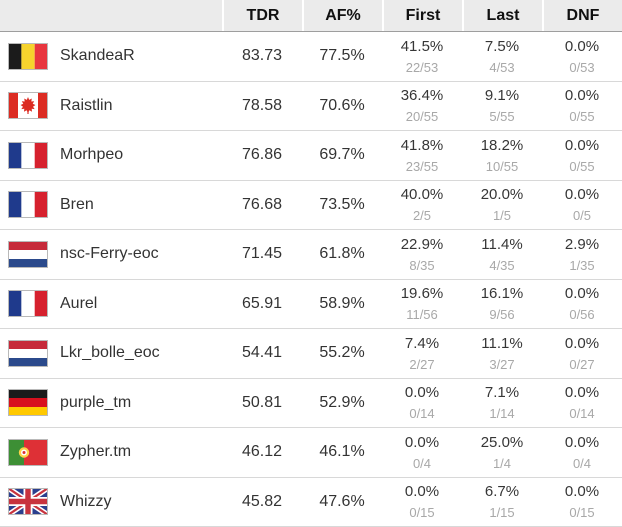 This screenshot has width=622, height=527. Describe the element at coordinates (422, 294) in the screenshot. I see `first-pct: 19.6%` at that location.